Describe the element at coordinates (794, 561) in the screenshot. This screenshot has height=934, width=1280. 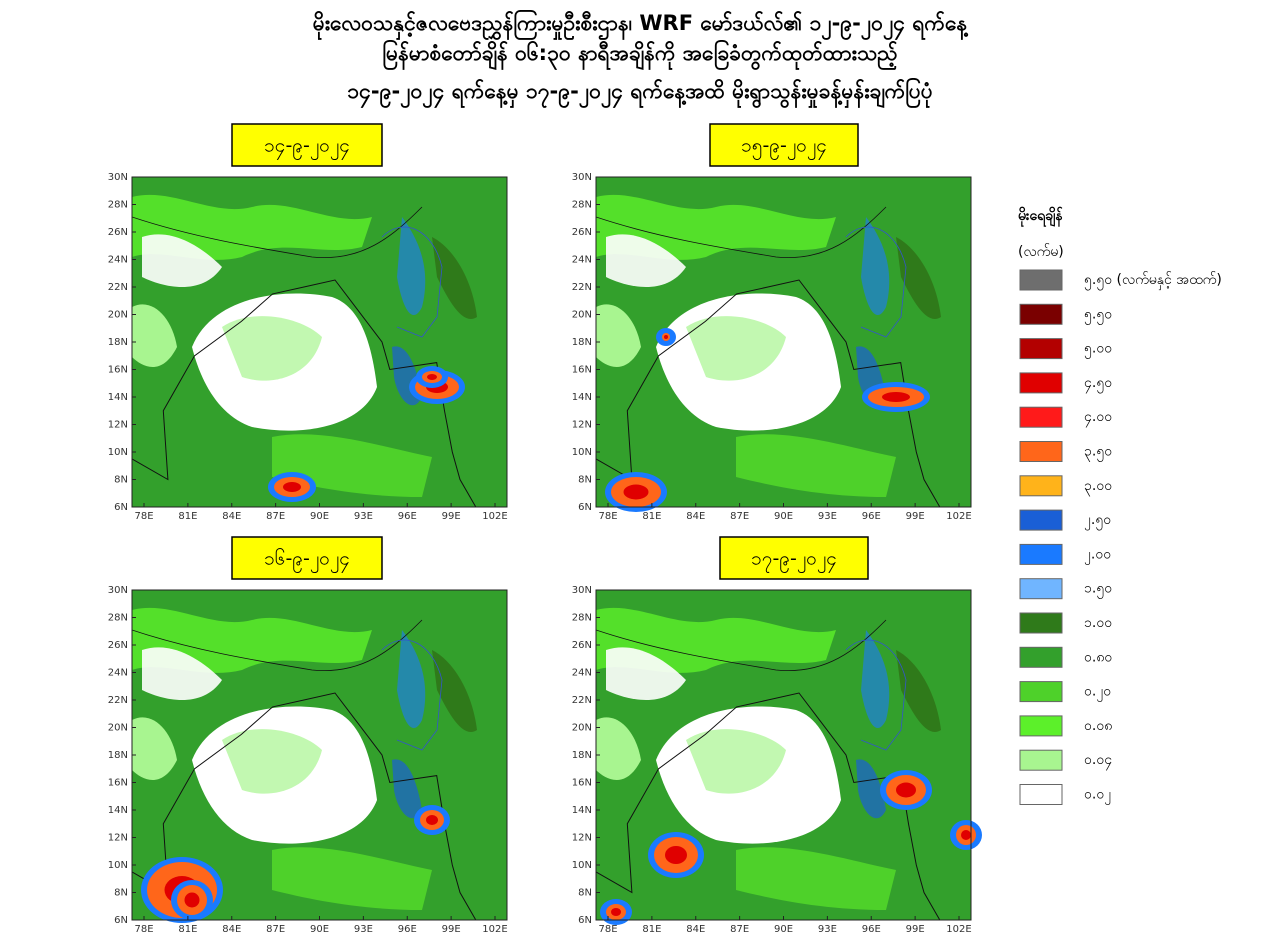
I see `date-label: ၁၇-၉-၂၀၂၄` at that location.